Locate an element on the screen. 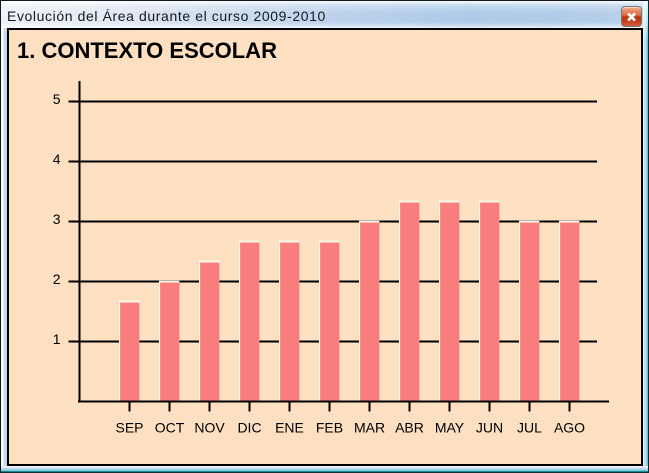  svg-text: ENE is located at coordinates (289, 428).